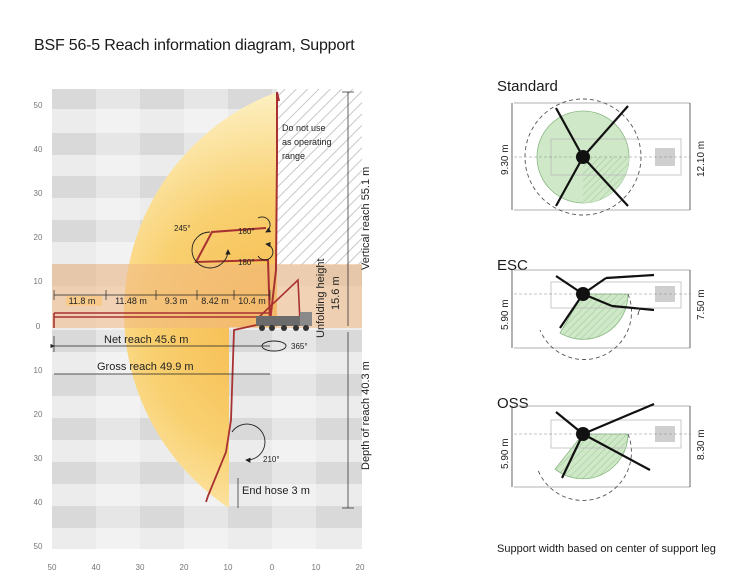  I want to click on support-esc: ESC 5.90 m 7.50 m 7, so click(602, 308).